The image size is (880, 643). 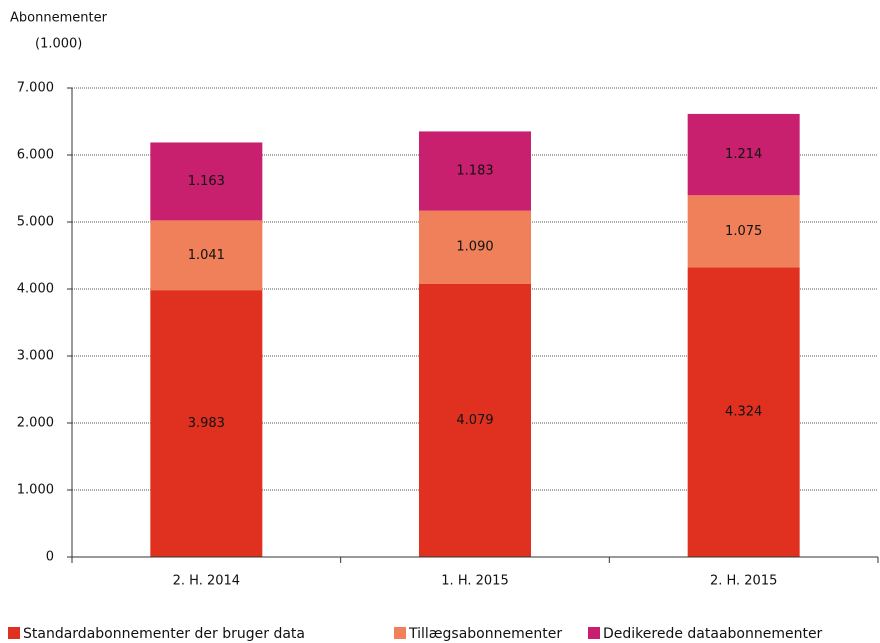 What do you see at coordinates (35, 289) in the screenshot?
I see `y-tick-label: 4.000` at bounding box center [35, 289].